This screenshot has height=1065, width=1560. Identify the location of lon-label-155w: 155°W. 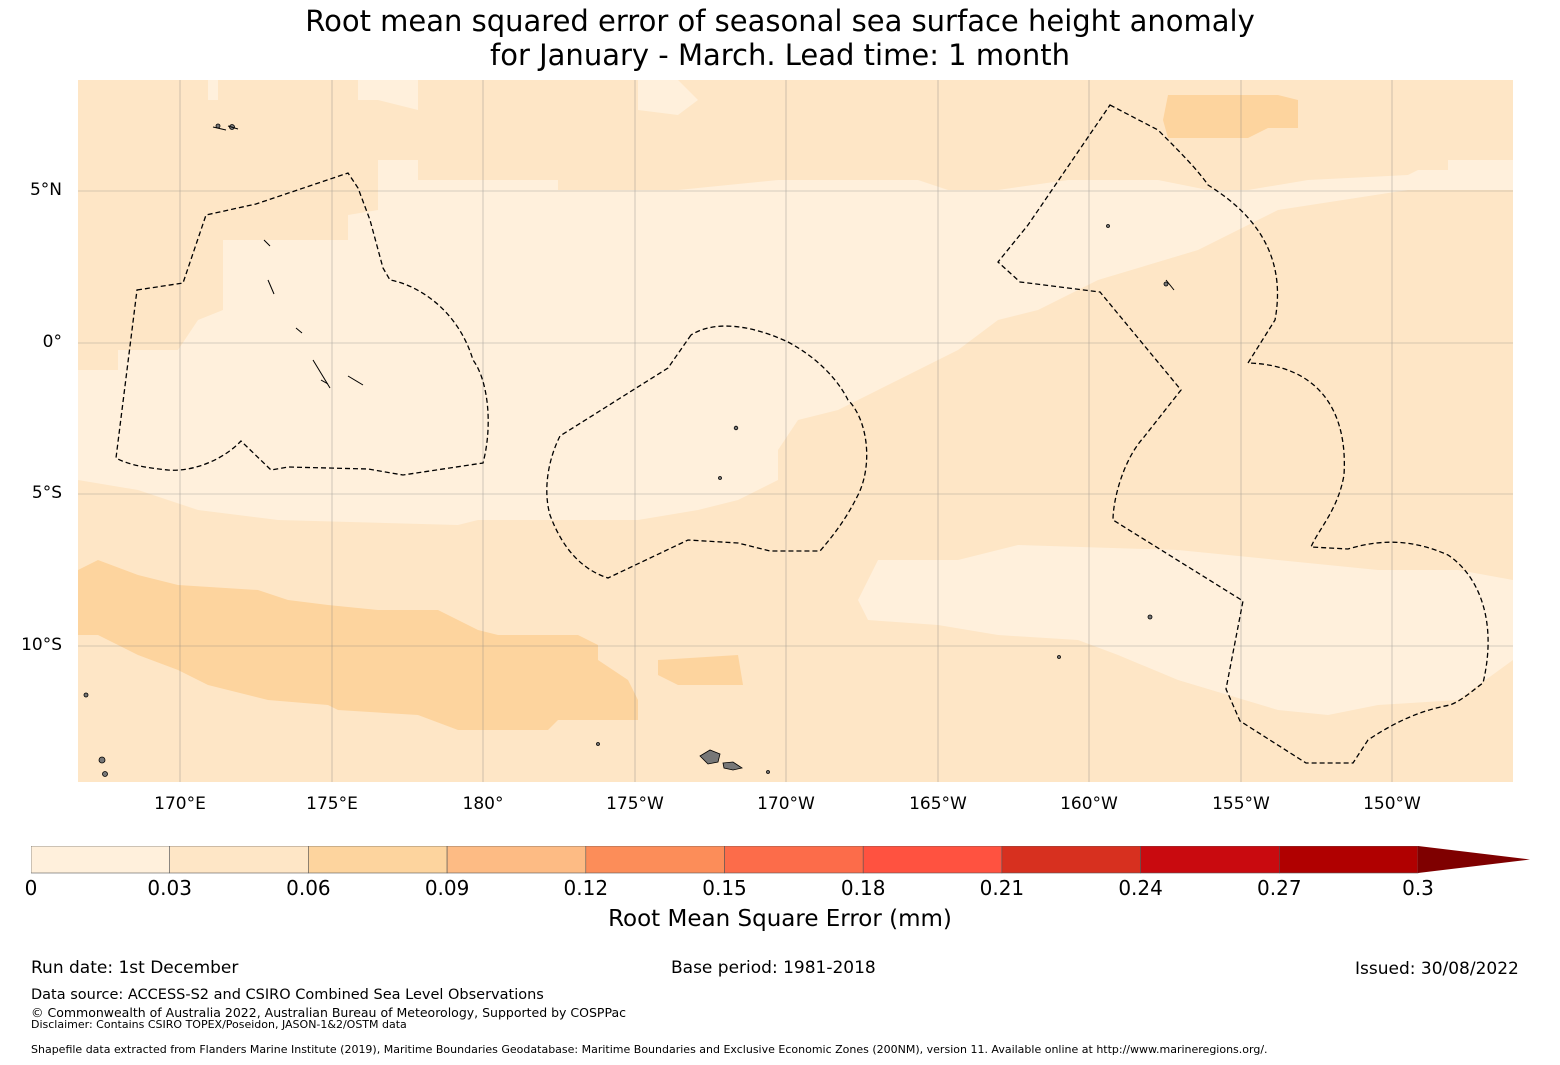
(1241, 804).